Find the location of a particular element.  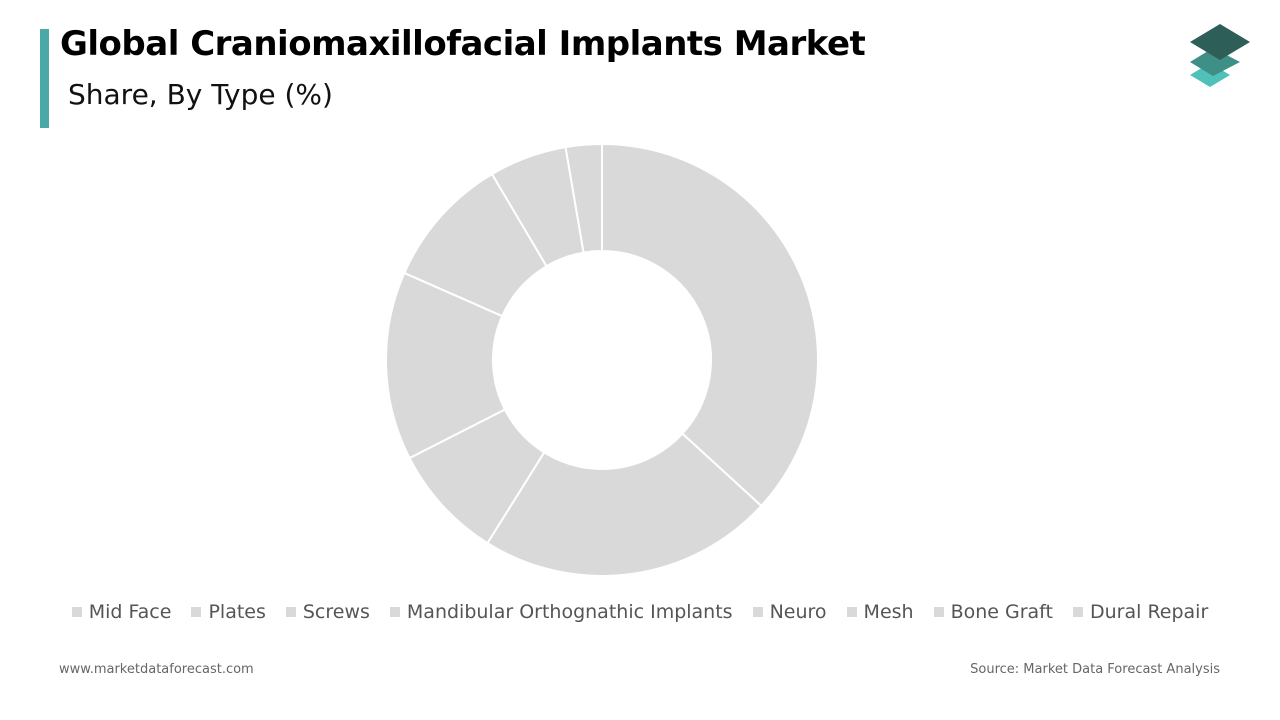

website: www.marketdataforecast.com is located at coordinates (156, 669).